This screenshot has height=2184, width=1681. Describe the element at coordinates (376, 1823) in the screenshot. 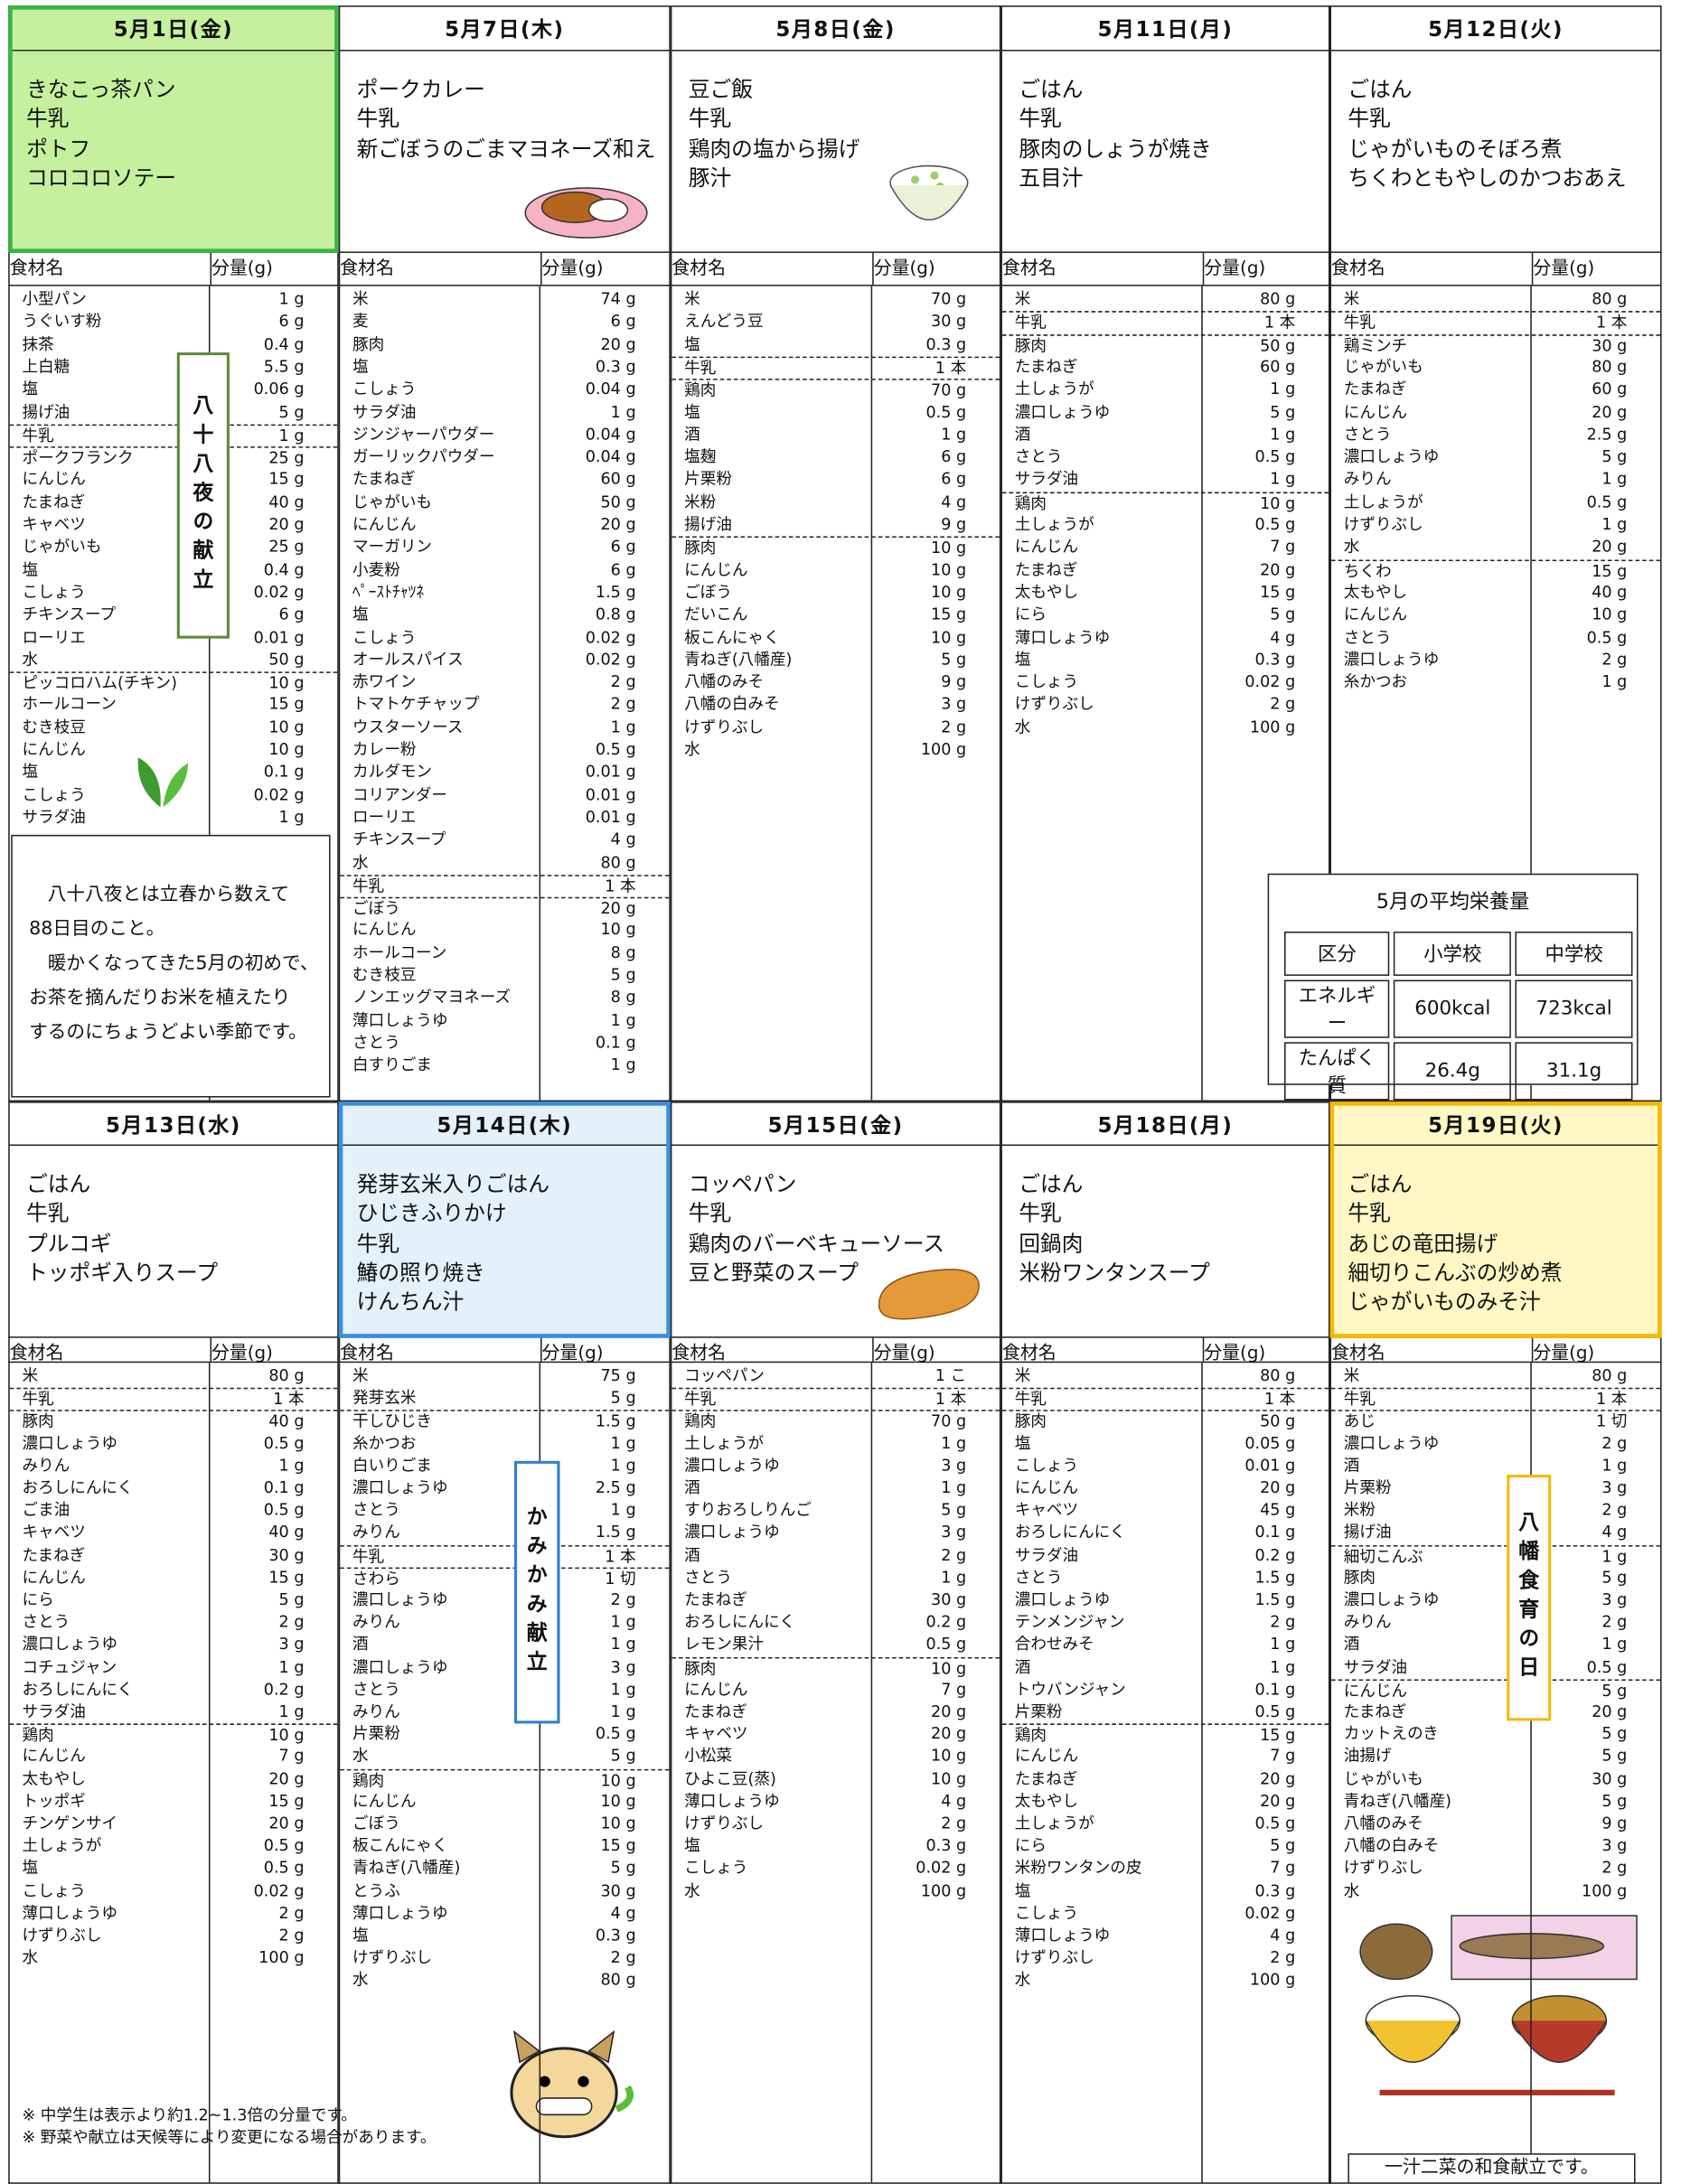

I see `ingredient-name: ごぼう` at that location.